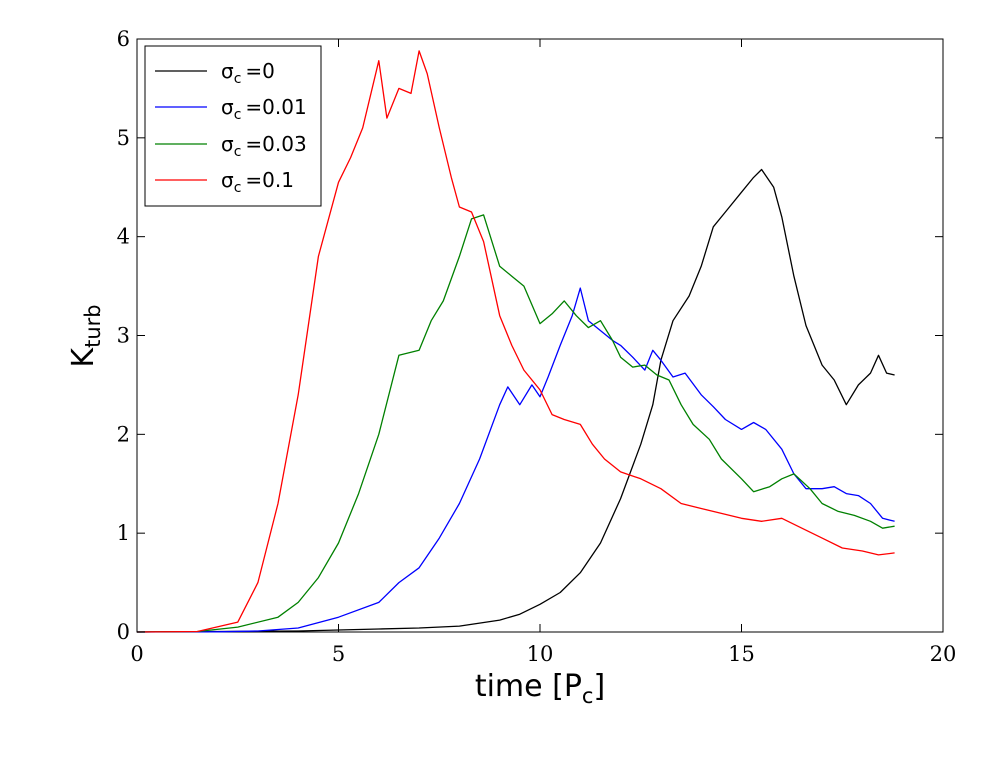 The height and width of the screenshot is (759, 990). I want to click on x-tick-label: 20, so click(943, 654).